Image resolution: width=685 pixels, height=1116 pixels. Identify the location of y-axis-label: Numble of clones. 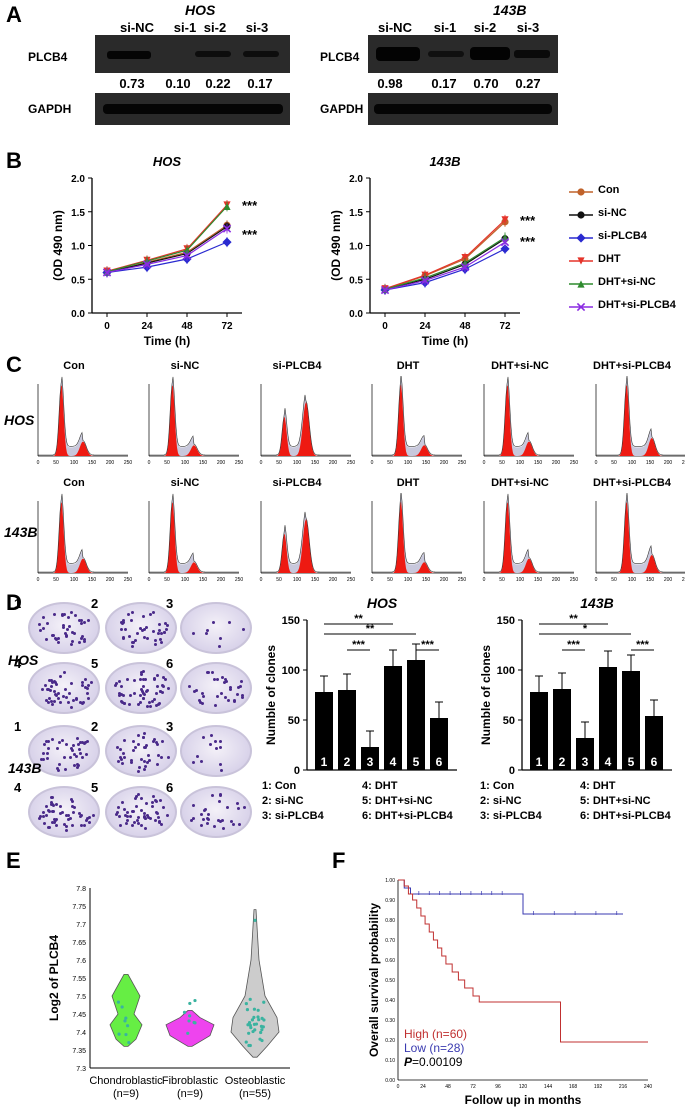
(271, 695).